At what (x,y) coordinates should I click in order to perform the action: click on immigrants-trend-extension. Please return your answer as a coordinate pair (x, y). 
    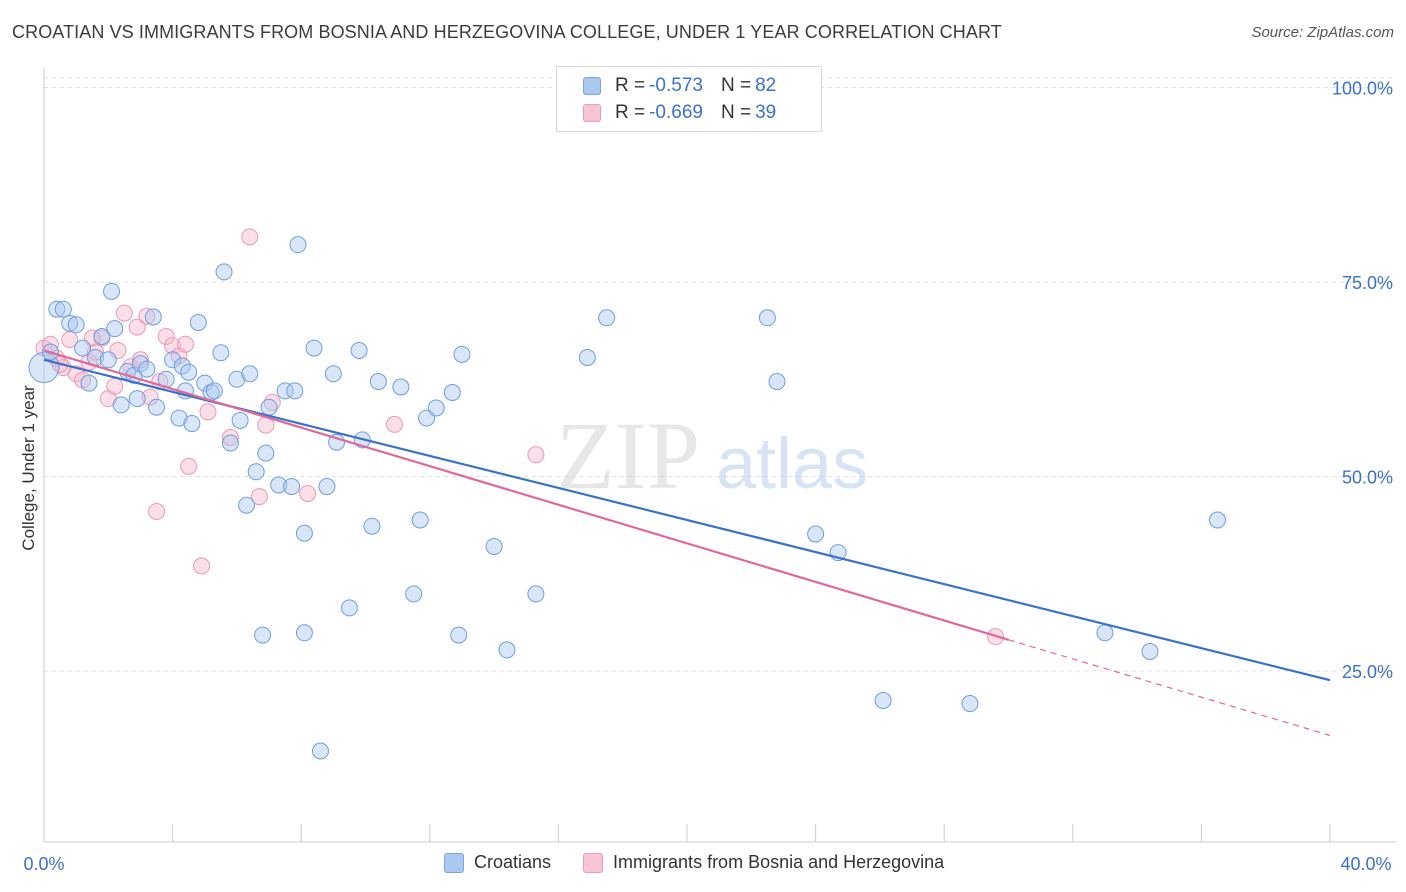
    Looking at the image, I should click on (1169, 688).